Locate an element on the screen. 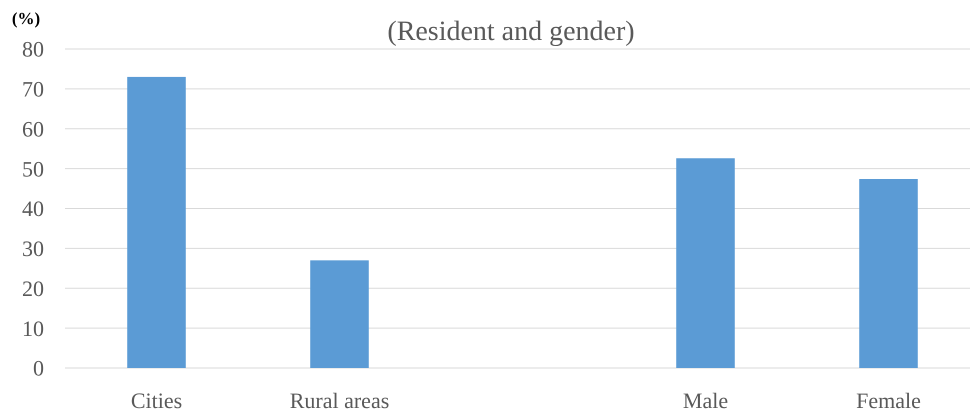 The height and width of the screenshot is (414, 970). x-tick-label: Female is located at coordinates (888, 400).